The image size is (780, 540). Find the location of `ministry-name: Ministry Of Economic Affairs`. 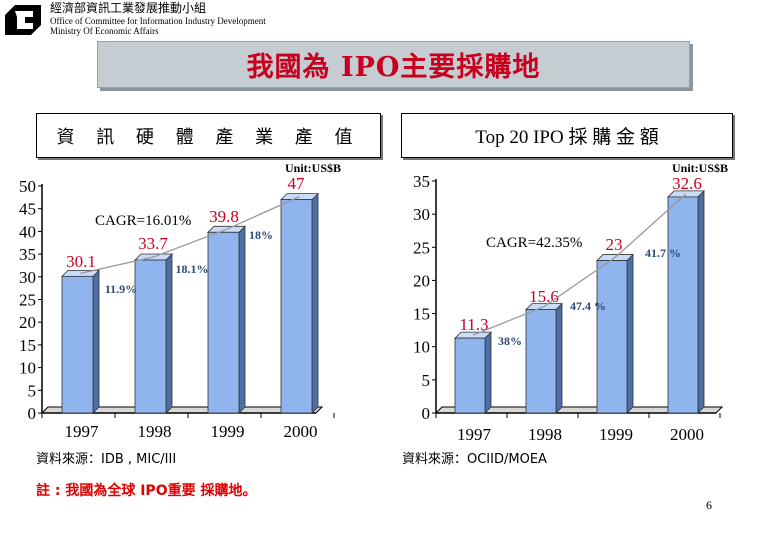

ministry-name: Ministry Of Economic Affairs is located at coordinates (104, 31).